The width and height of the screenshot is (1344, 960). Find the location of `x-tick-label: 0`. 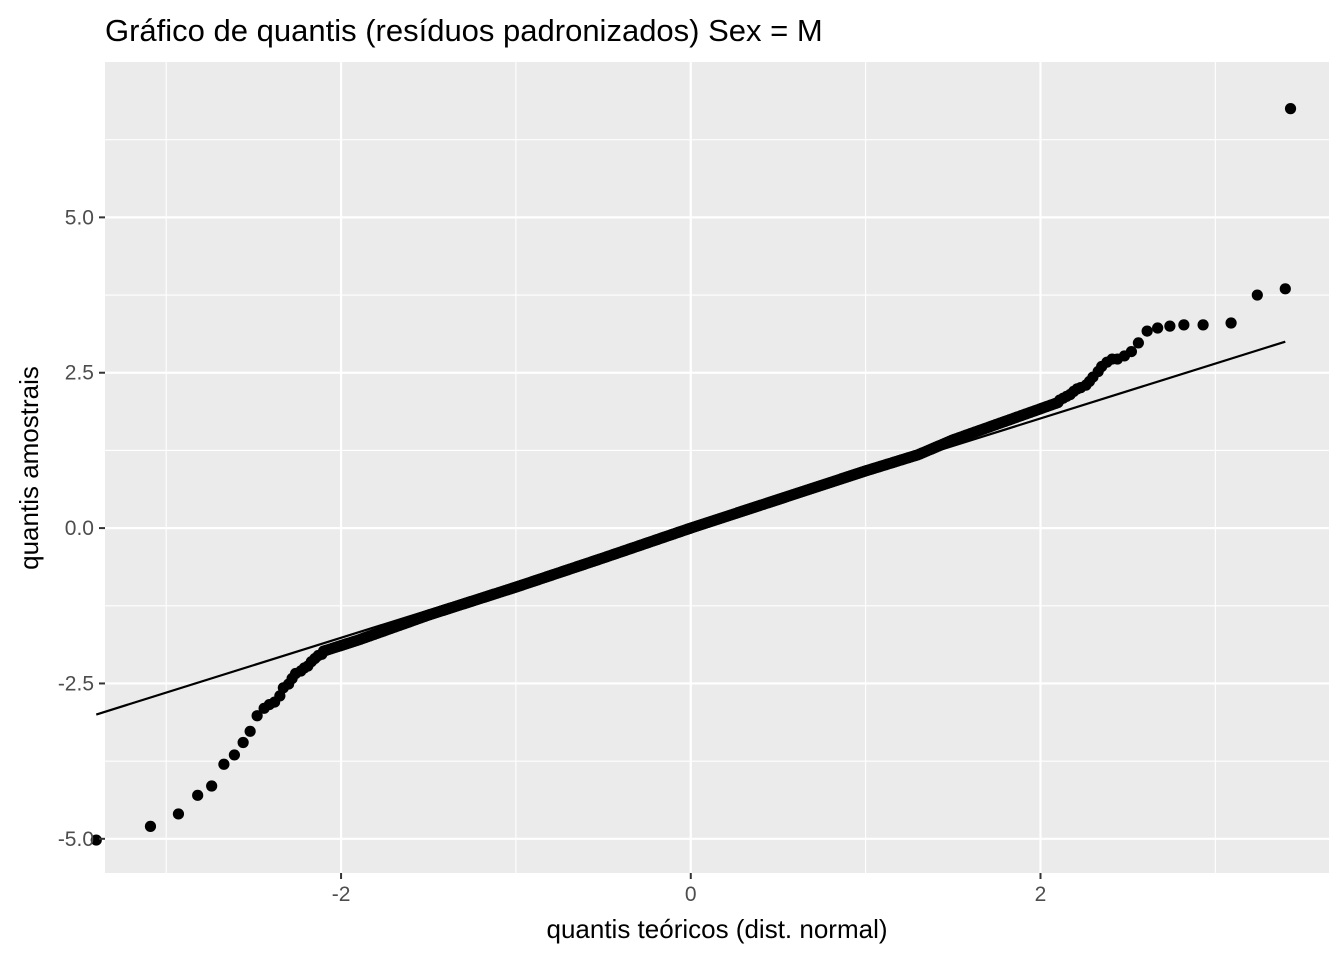

x-tick-label: 0 is located at coordinates (691, 894).